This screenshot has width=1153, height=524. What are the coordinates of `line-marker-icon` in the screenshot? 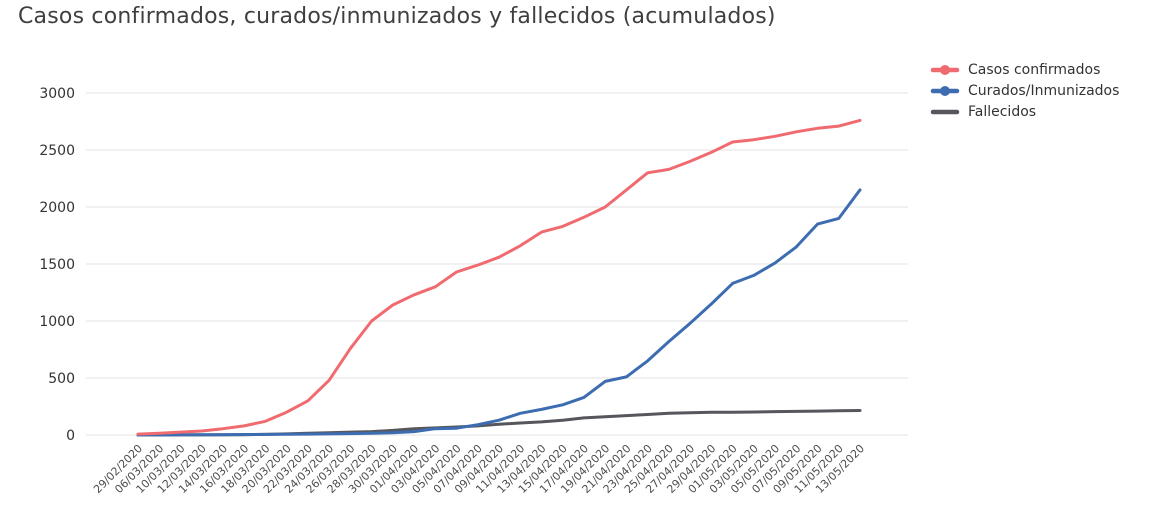 It's located at (945, 112).